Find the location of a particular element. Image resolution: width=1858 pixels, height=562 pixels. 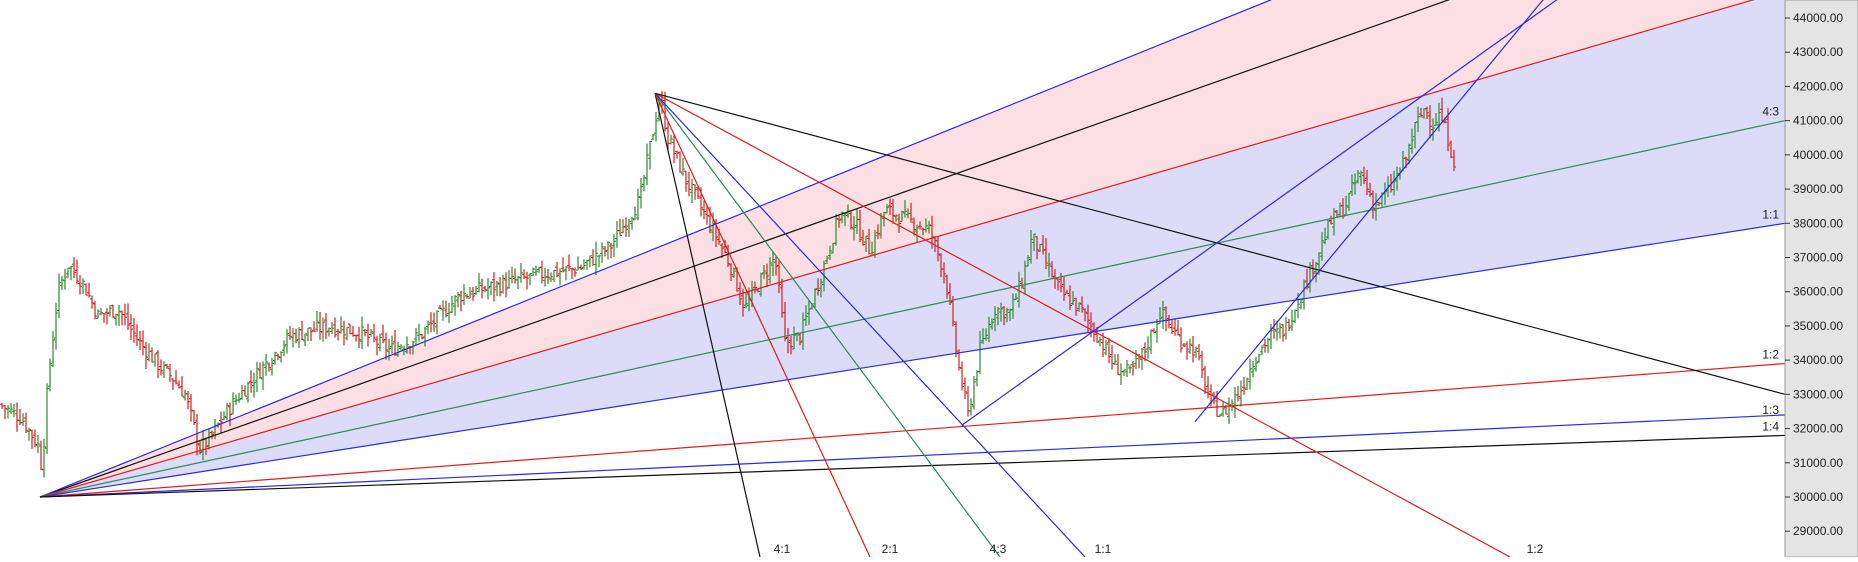

y-tick-label: 34000.00 is located at coordinates (1818, 360).